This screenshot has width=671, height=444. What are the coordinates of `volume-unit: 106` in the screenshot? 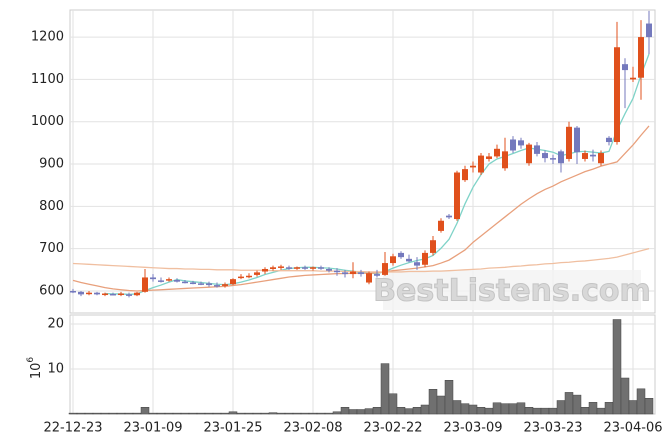 It's located at (35, 368).